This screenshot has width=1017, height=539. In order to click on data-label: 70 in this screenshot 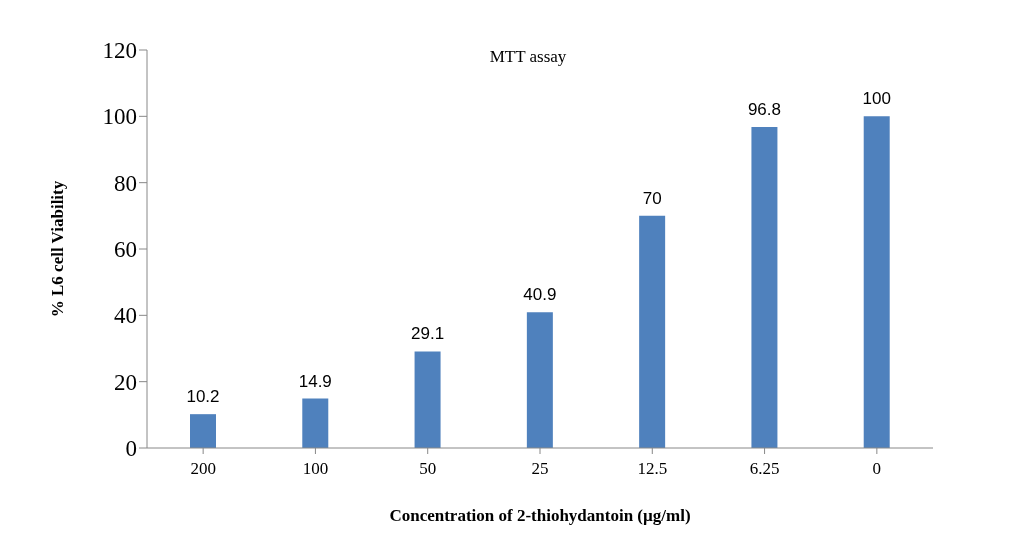, I will do `click(652, 198)`.